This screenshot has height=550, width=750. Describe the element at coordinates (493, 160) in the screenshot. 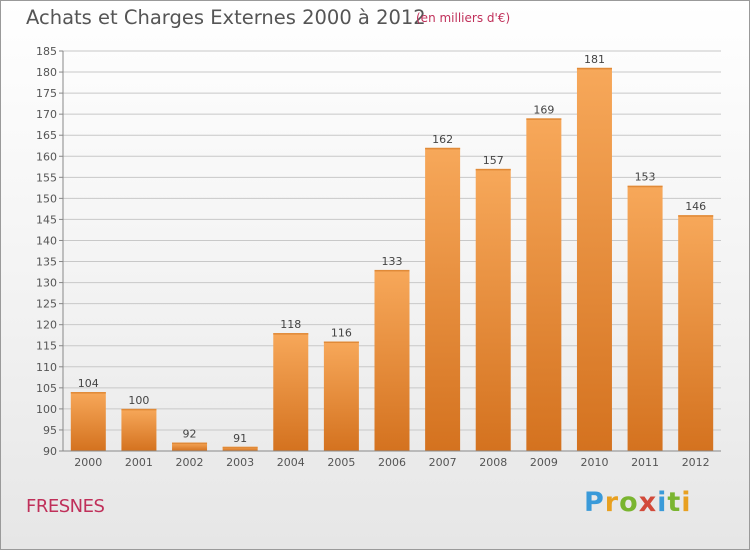

I see `data-label: 157` at that location.